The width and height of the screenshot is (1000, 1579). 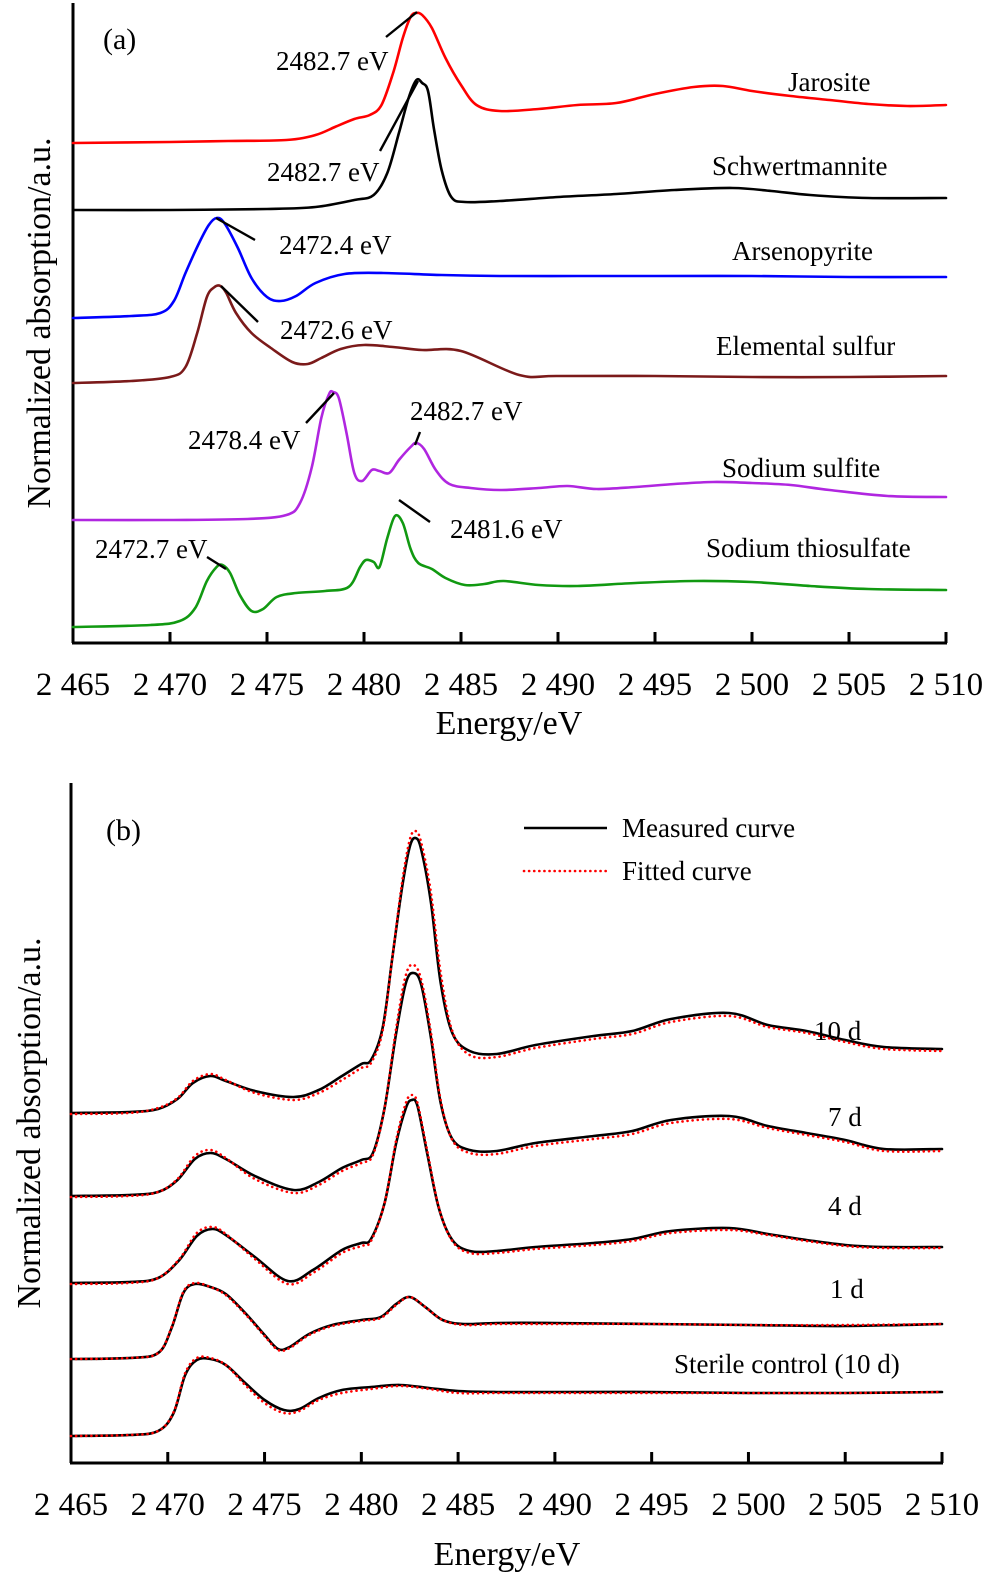 What do you see at coordinates (323, 172) in the screenshot?
I see `annotation-schwertmannite-peak: 2482.7 eV` at bounding box center [323, 172].